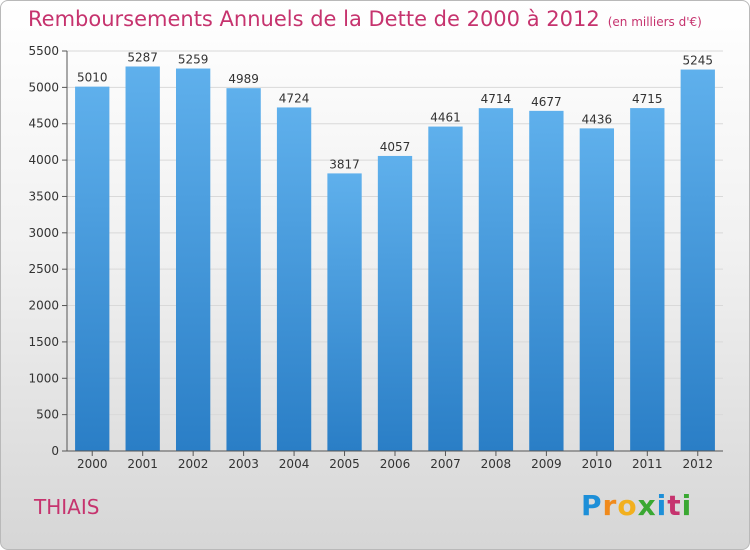 Image resolution: width=750 pixels, height=550 pixels. Describe the element at coordinates (243, 464) in the screenshot. I see `x-tick-label: 2003` at that location.